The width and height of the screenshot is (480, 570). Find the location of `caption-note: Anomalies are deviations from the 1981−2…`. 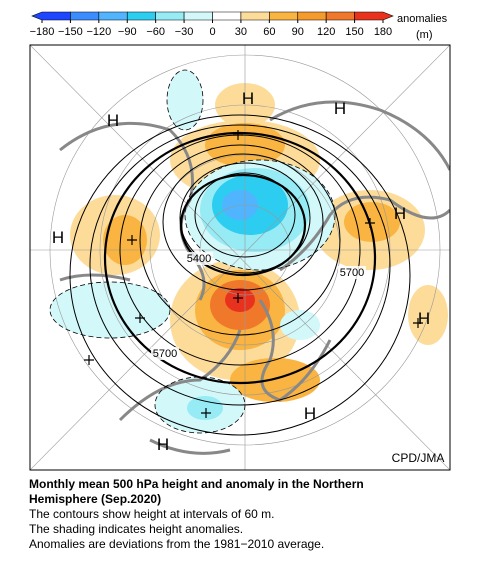

caption-note: Anomalies are deviations from the 1981−2… is located at coordinates (177, 544).